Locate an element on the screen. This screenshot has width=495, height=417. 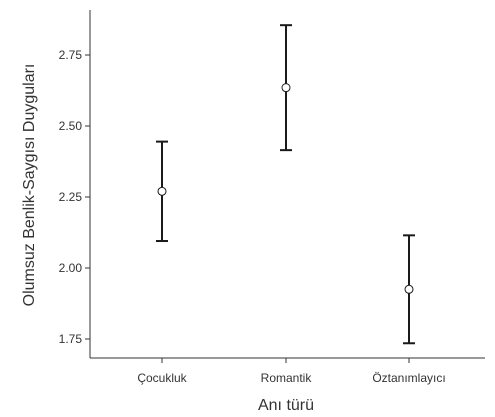
y-tick-label: 2.50 is located at coordinates (71, 126).